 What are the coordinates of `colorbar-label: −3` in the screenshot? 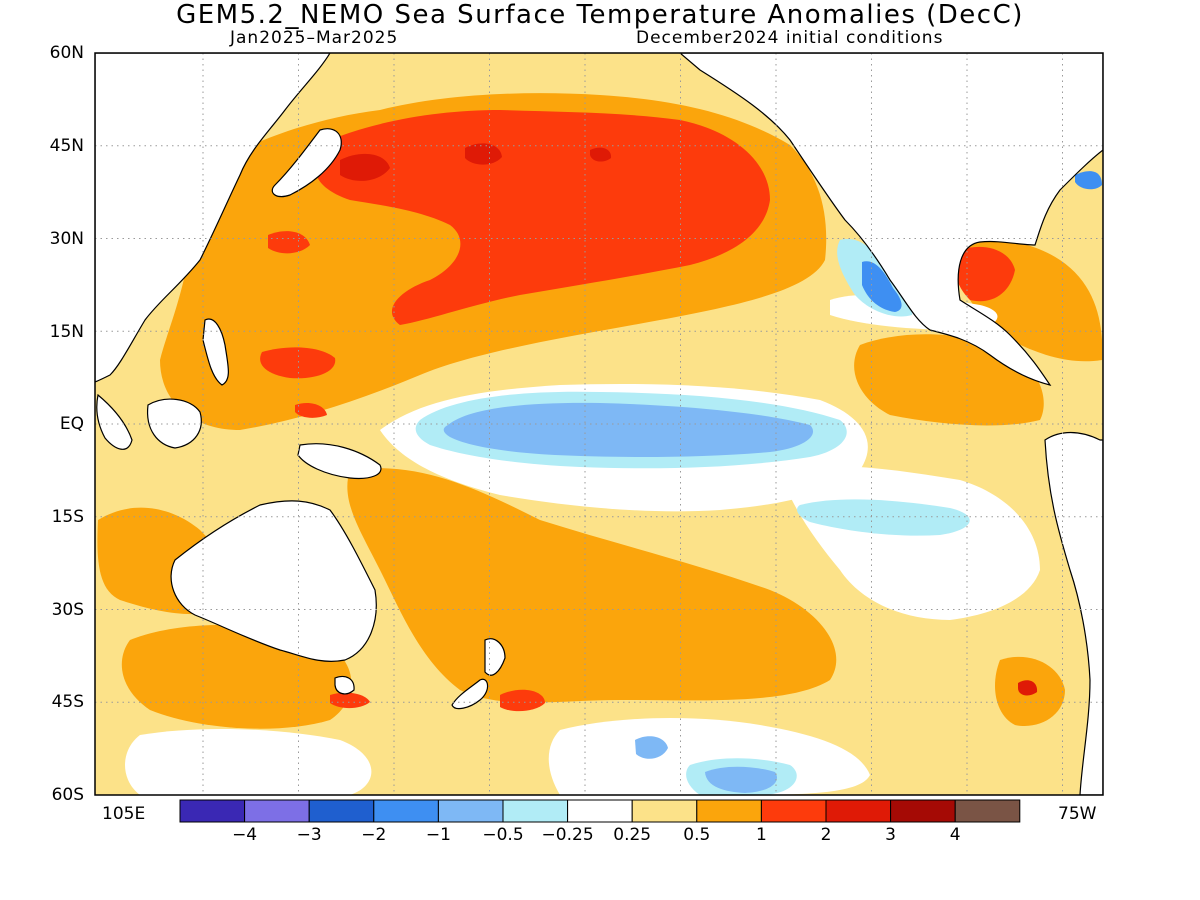 It's located at (309, 835).